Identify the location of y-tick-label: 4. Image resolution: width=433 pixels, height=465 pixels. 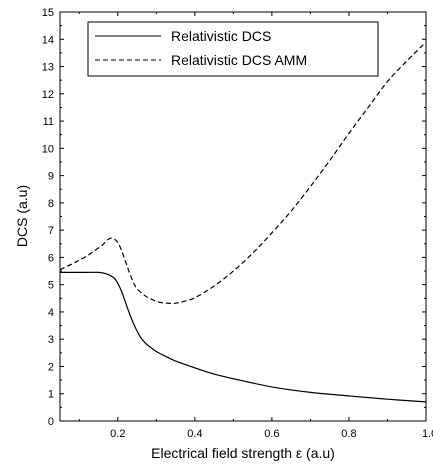
(51, 313).